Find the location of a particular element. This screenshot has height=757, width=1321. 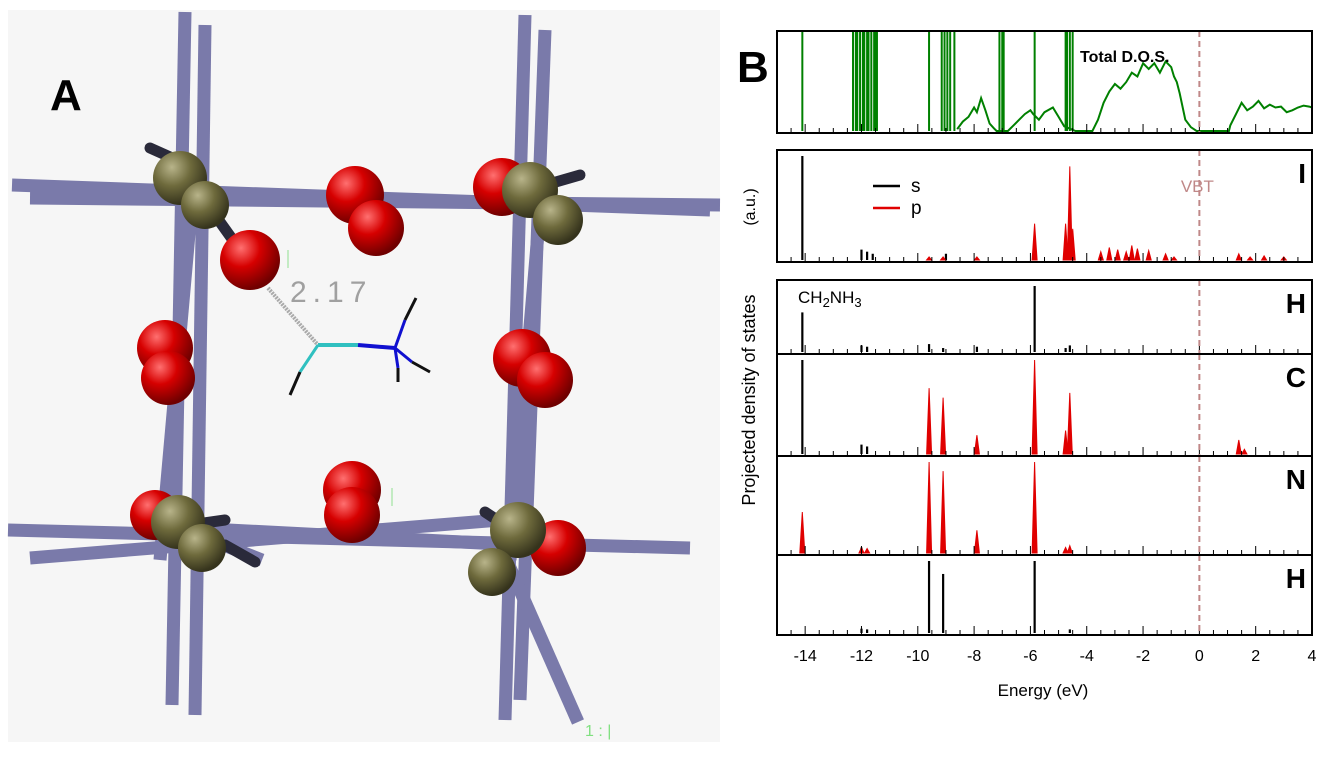

annotation-part: CH is located at coordinates (810, 297).